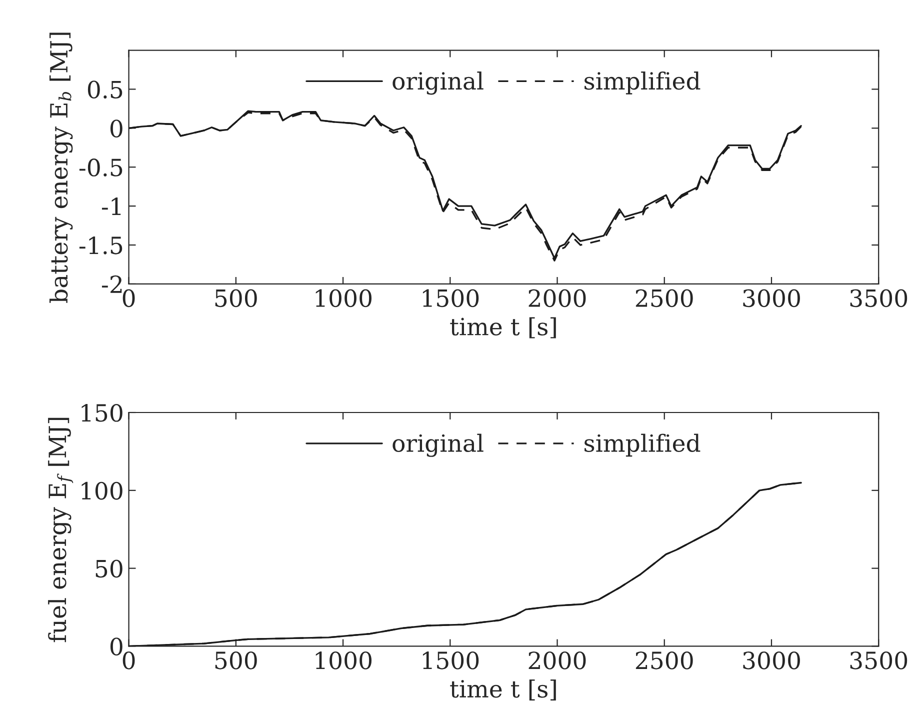  What do you see at coordinates (102, 413) in the screenshot?
I see `y-tick-label: 150` at bounding box center [102, 413].